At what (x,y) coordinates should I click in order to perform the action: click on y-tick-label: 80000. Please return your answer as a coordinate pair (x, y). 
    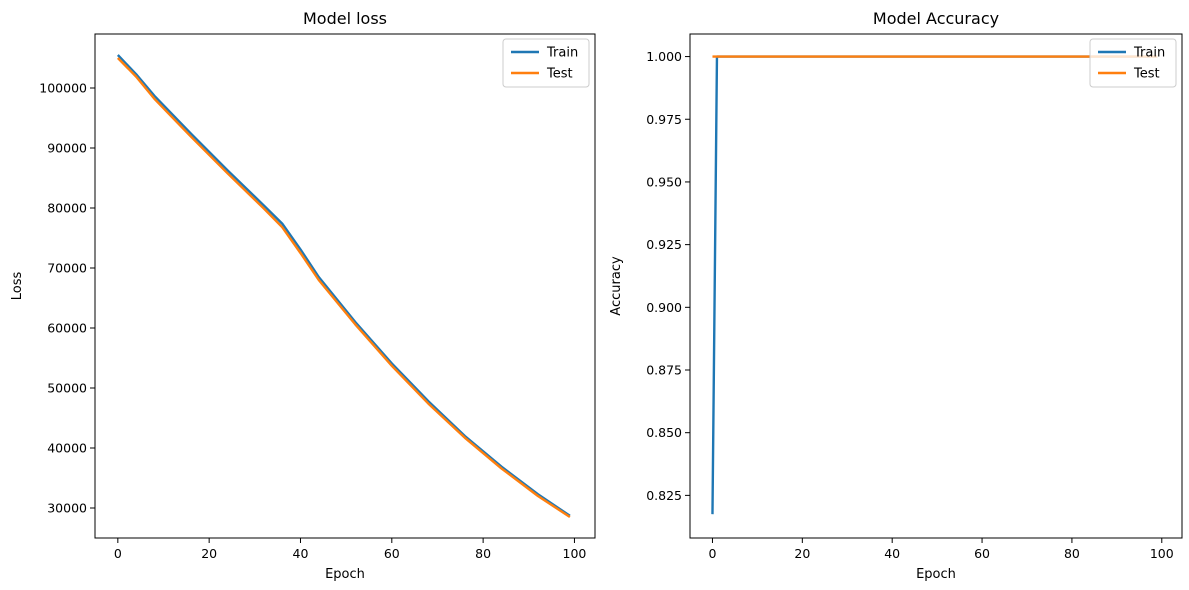
    Looking at the image, I should click on (67, 208).